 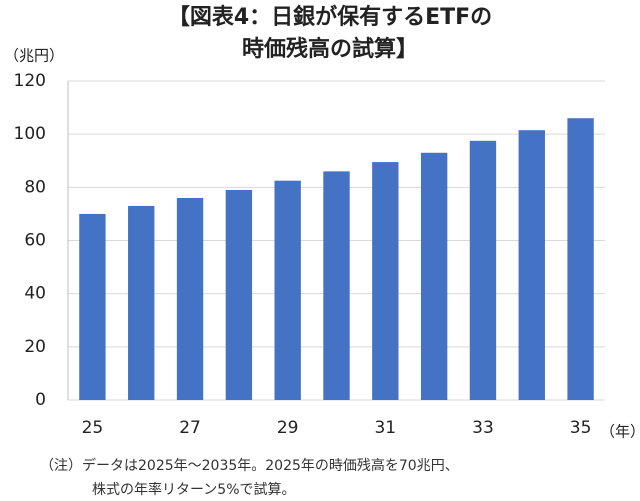 I want to click on x-tick-label: 33, so click(x=483, y=428).